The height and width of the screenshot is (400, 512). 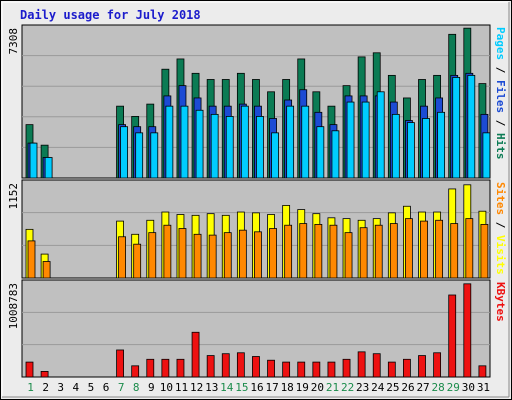 What do you see at coordinates (287, 387) in the screenshot?
I see `day-label-18: 18` at bounding box center [287, 387].